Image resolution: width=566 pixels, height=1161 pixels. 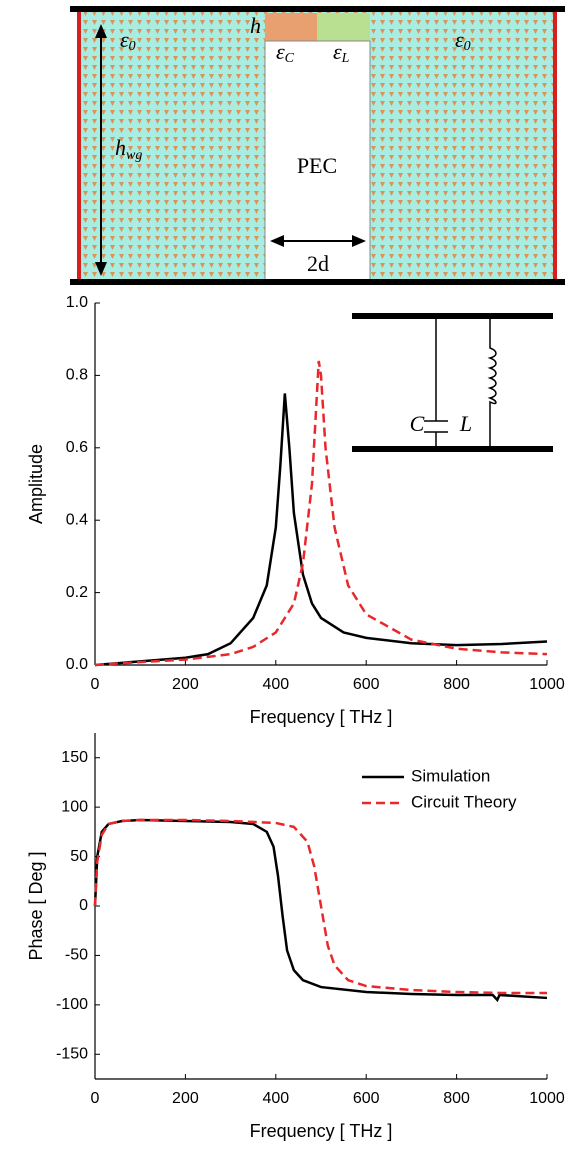 What do you see at coordinates (255, 25) in the screenshot?
I see `h-label: h` at bounding box center [255, 25].